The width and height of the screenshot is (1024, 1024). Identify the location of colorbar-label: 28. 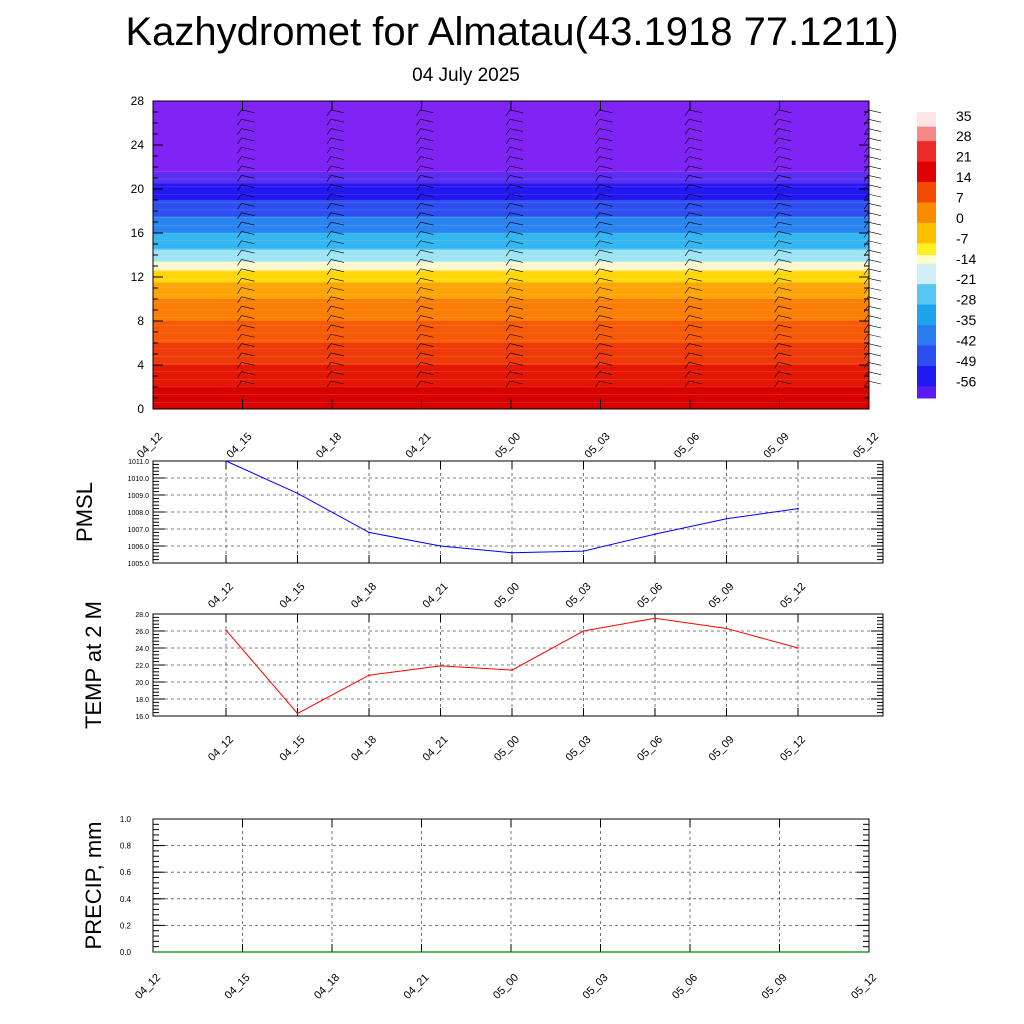
(964, 136).